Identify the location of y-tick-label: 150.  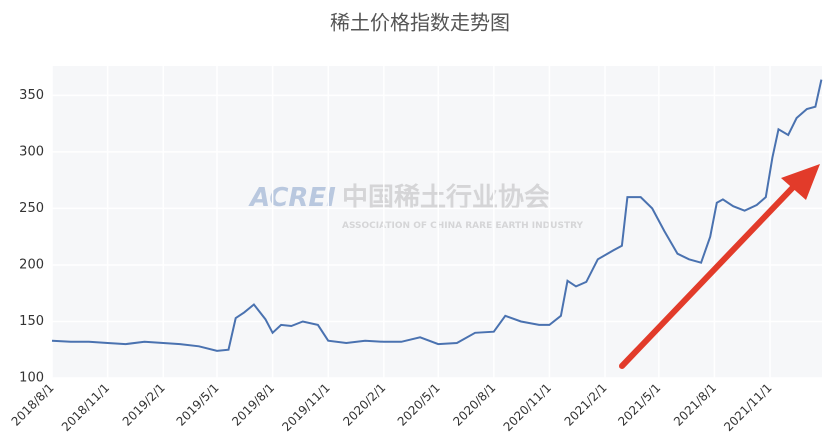
(31, 321).